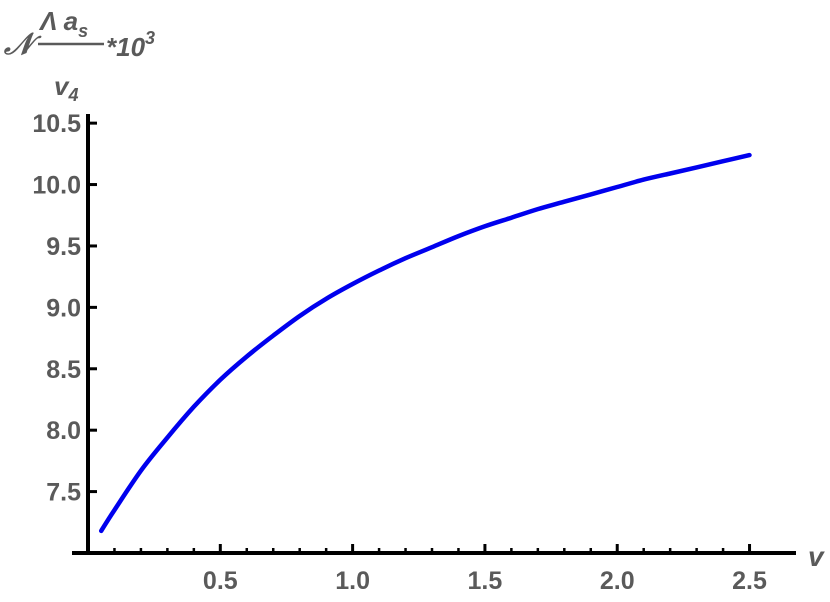 Image resolution: width=830 pixels, height=602 pixels. I want to click on y-tick-label: 7.5, so click(63, 493).